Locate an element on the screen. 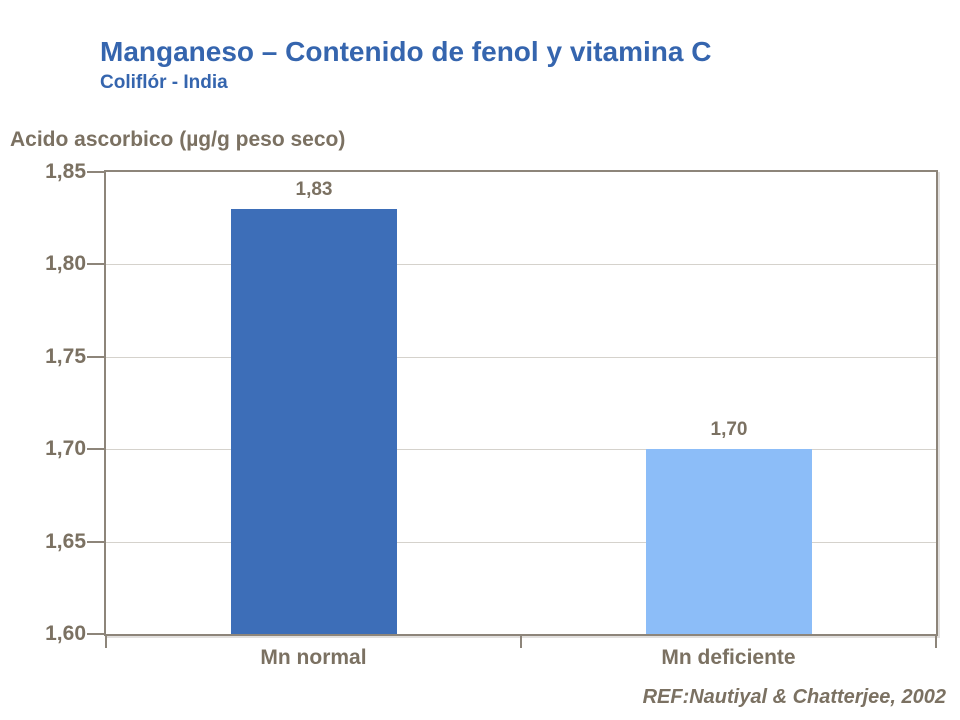 This screenshot has width=960, height=720. y-axis-tick-label: 1,60 is located at coordinates (65, 633).